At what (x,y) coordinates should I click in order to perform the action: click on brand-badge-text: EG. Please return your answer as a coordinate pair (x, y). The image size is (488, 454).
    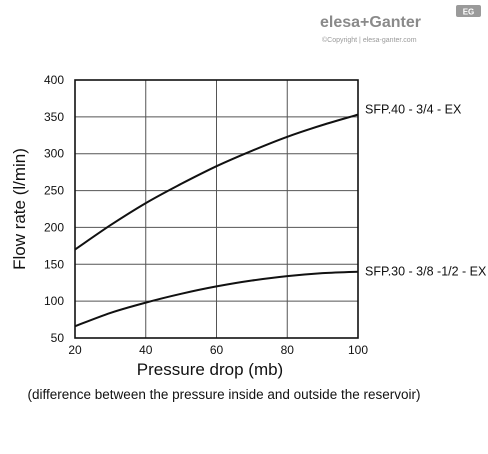
    Looking at the image, I should click on (469, 12).